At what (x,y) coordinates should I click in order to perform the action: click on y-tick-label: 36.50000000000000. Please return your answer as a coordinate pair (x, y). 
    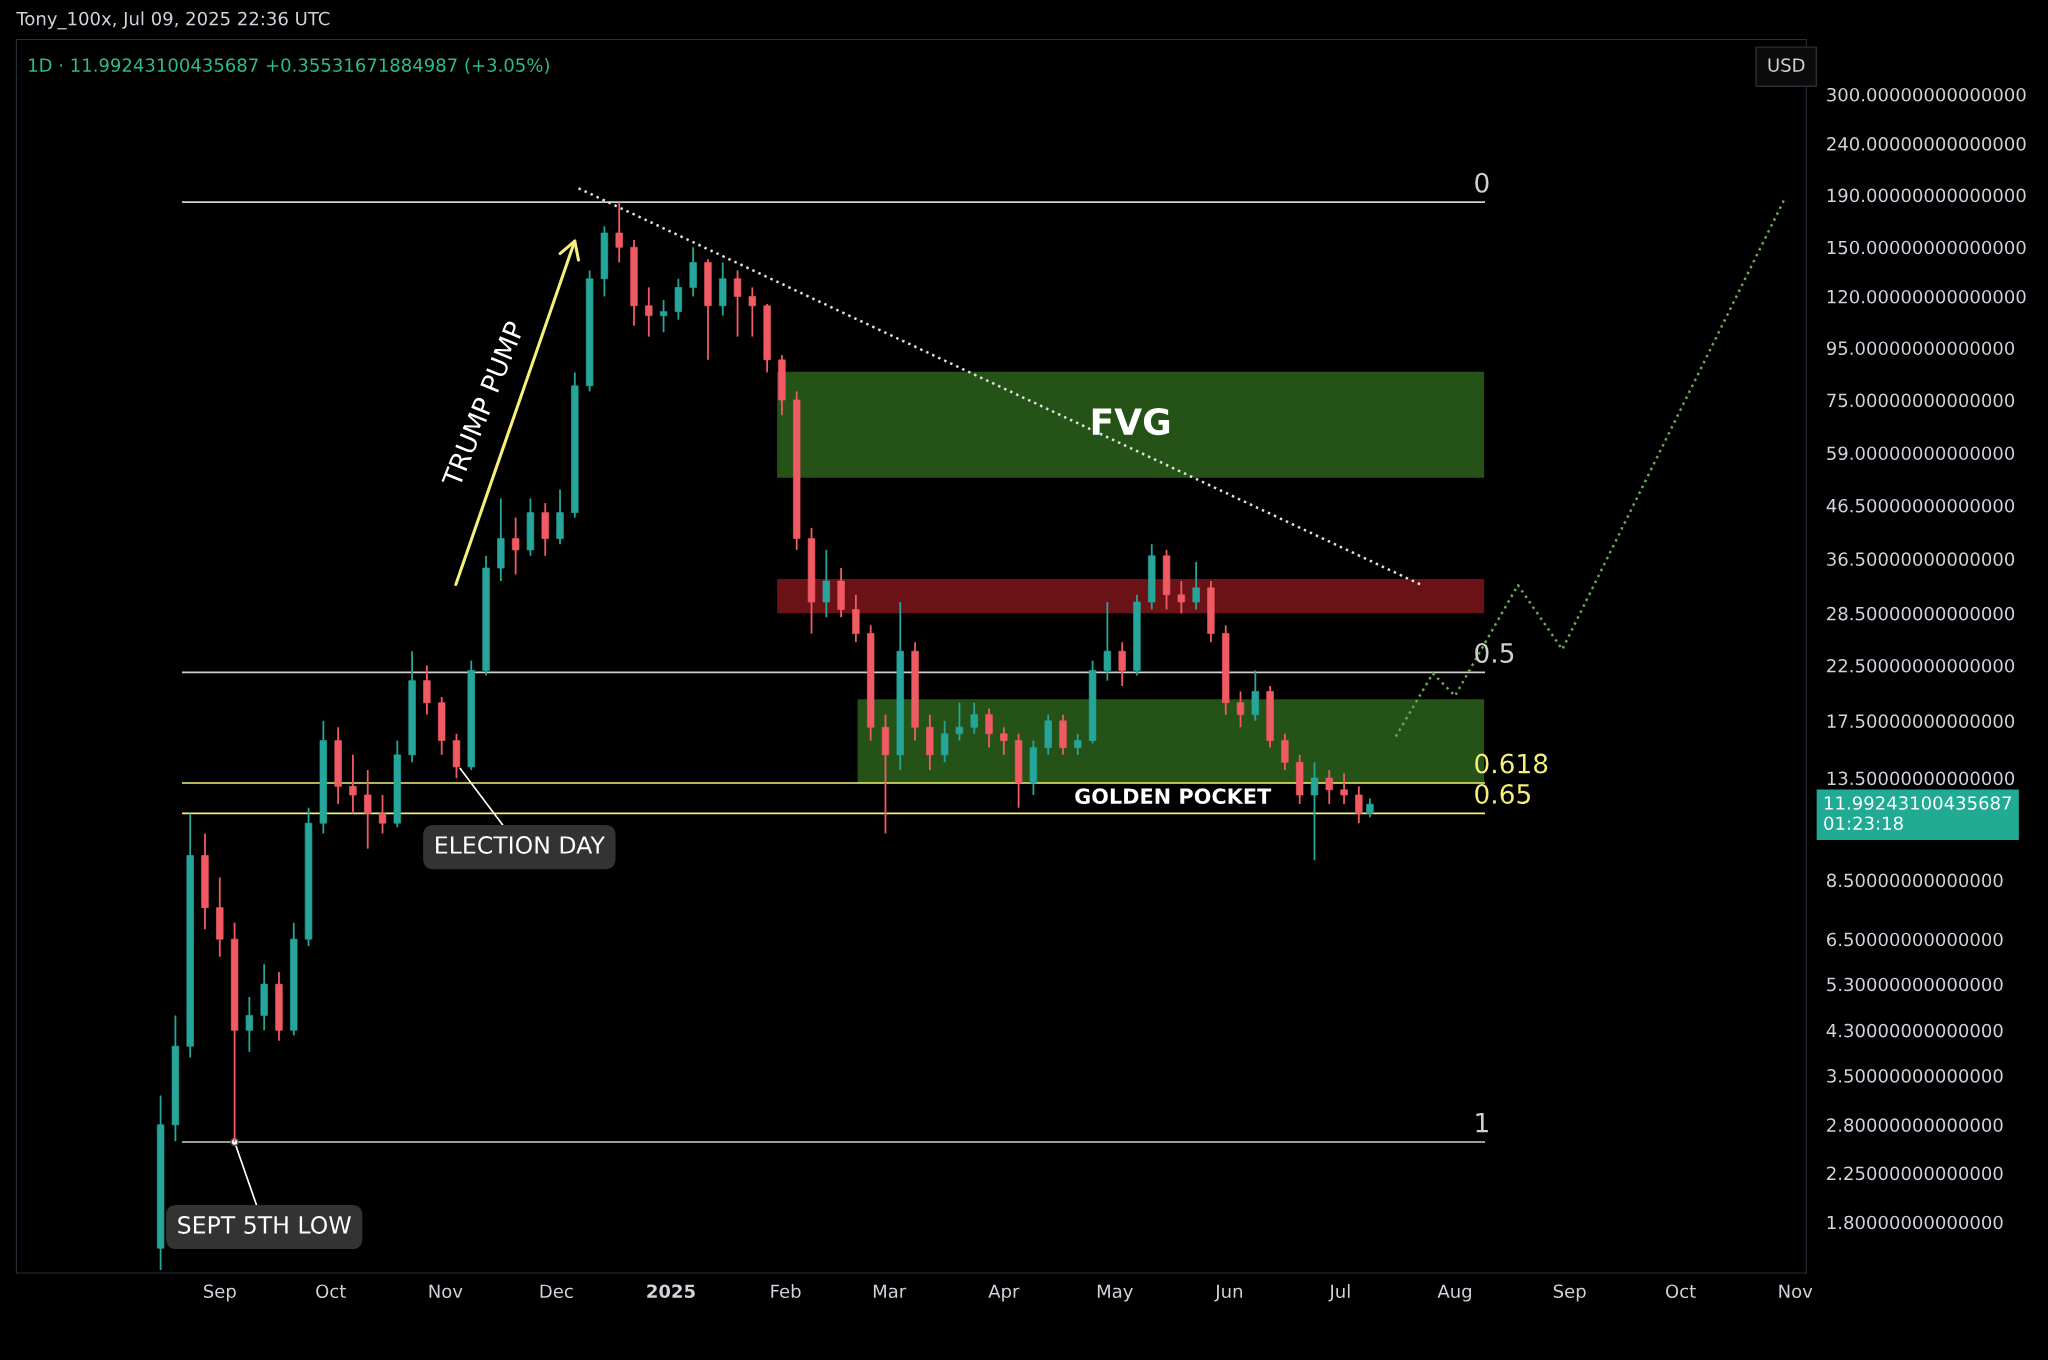
    Looking at the image, I should click on (1921, 559).